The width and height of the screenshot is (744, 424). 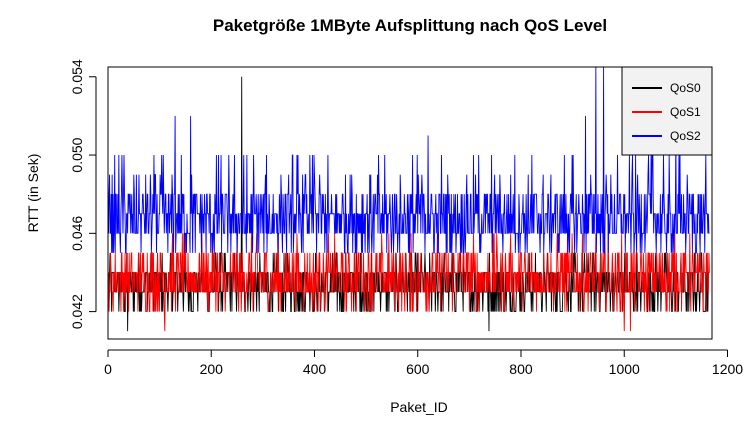 What do you see at coordinates (83, 194) in the screenshot?
I see `y-axis: 0.042 0.046 0.050 0.054` at bounding box center [83, 194].